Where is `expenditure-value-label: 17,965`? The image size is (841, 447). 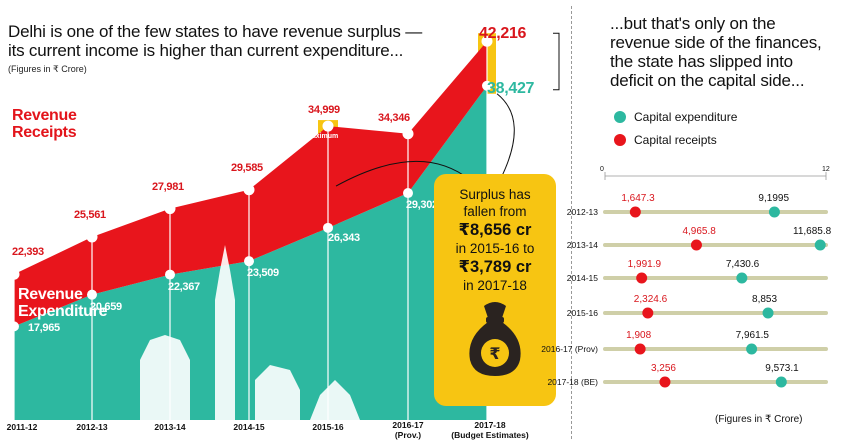 expenditure-value-label: 17,965 is located at coordinates (44, 328).